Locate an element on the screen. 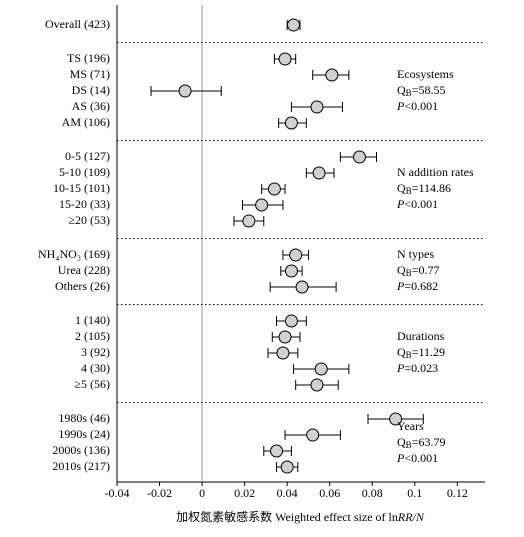 This screenshot has width=524, height=537. group-title: Ecosystems is located at coordinates (425, 74).